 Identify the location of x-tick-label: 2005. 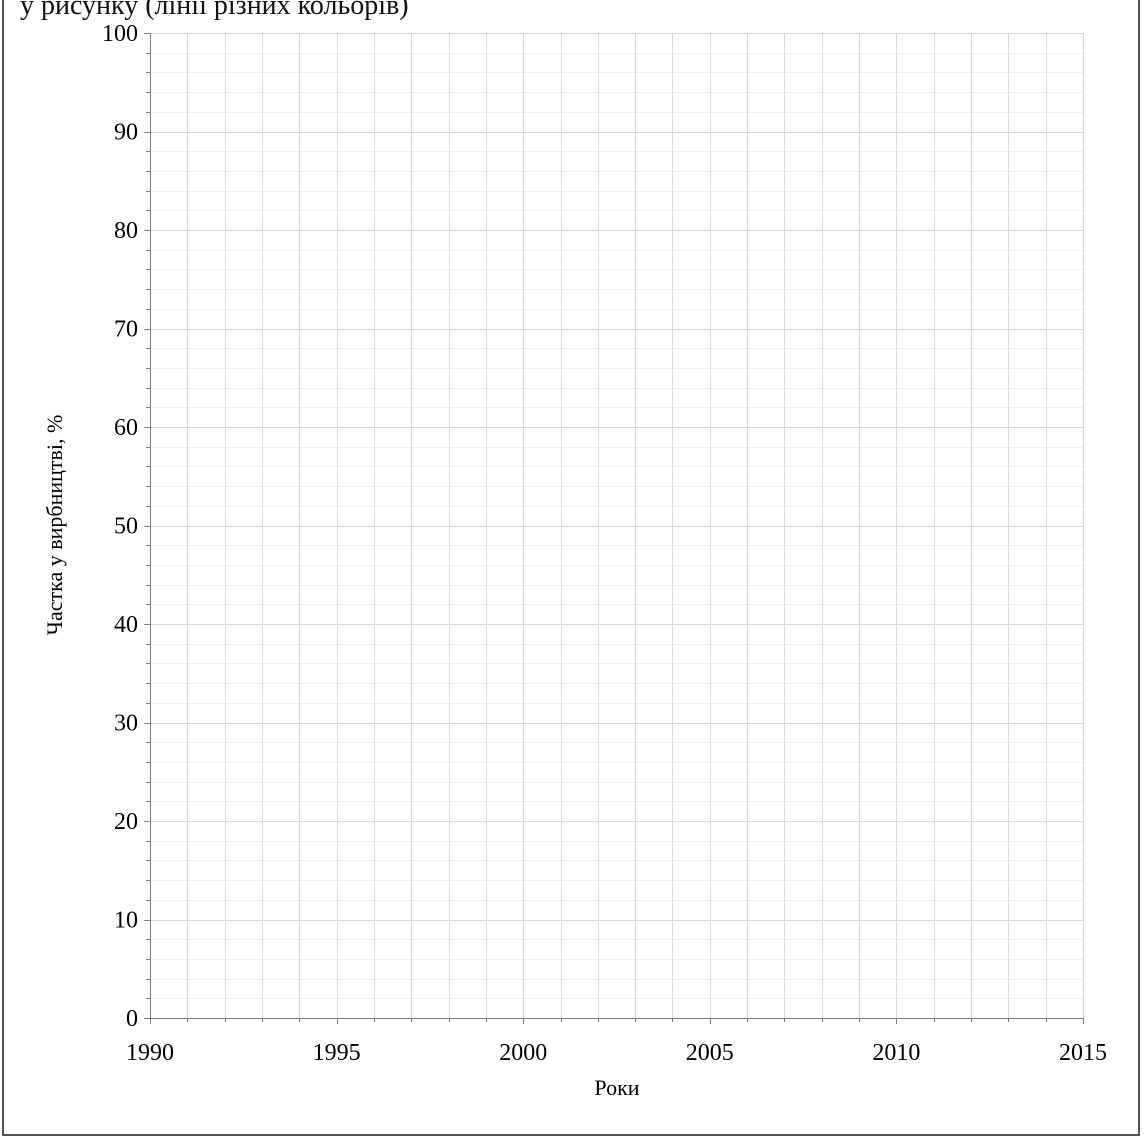
(710, 1053).